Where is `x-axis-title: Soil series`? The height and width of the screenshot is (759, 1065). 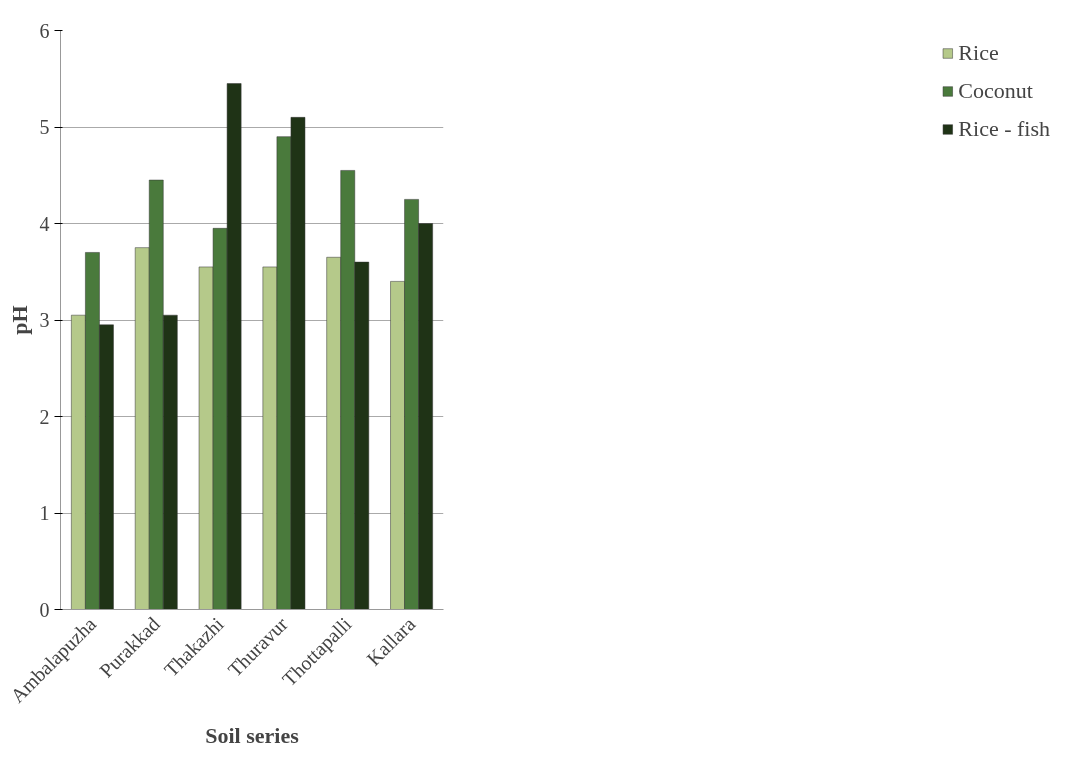
x-axis-title: Soil series is located at coordinates (252, 735).